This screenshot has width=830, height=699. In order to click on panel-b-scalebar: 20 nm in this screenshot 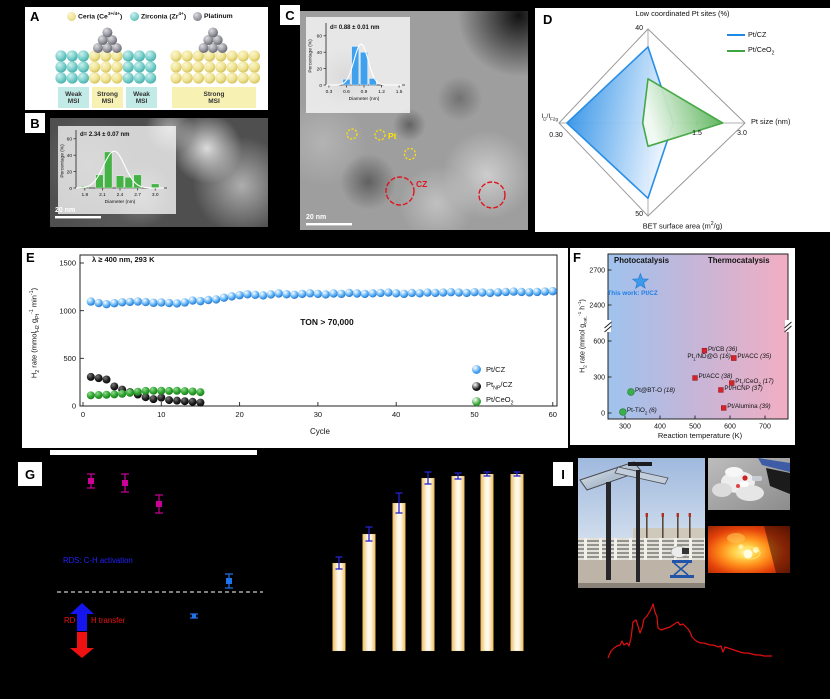, I will do `click(78, 213)`.